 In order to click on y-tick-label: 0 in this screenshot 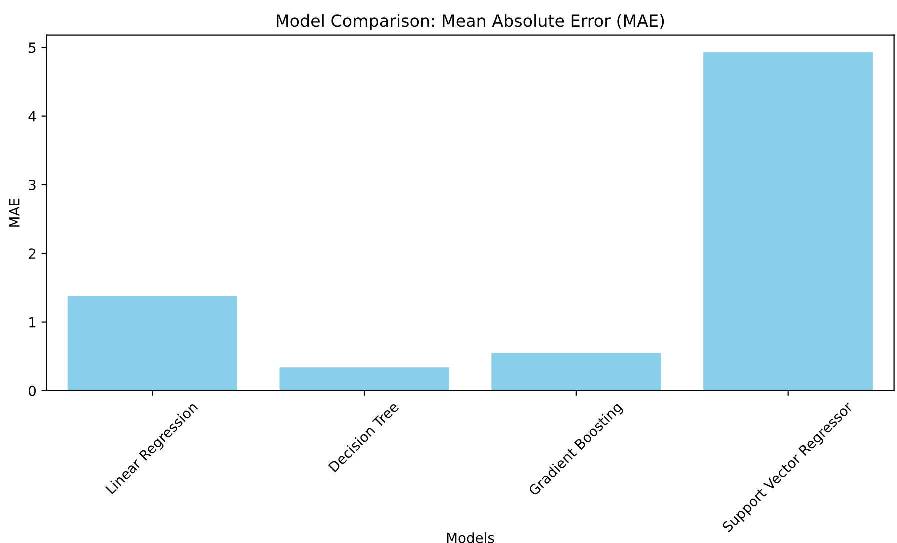, I will do `click(32, 391)`.